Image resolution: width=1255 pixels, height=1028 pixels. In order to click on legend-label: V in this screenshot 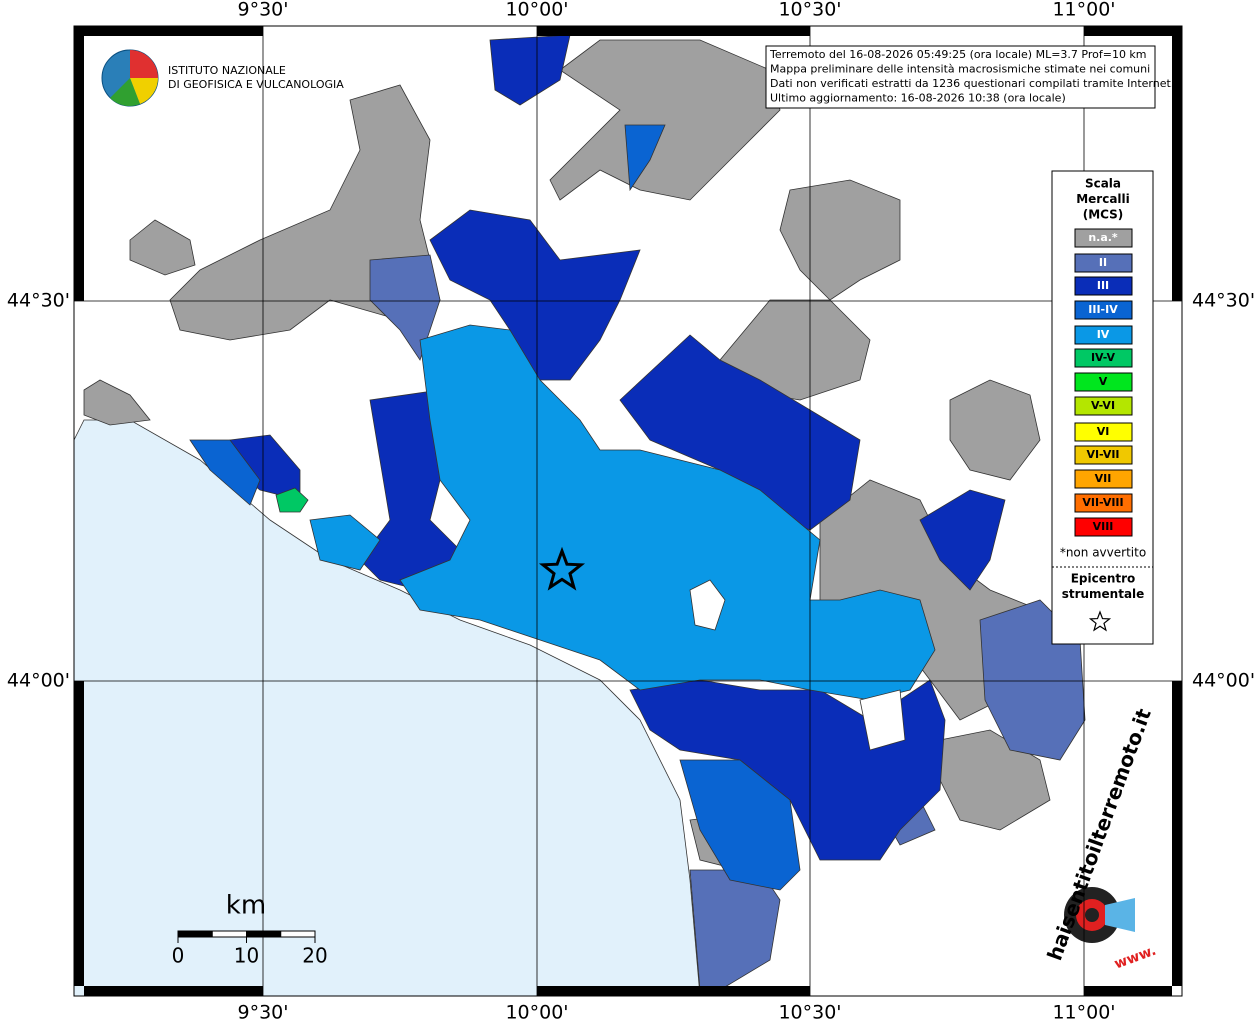, I will do `click(1103, 381)`.